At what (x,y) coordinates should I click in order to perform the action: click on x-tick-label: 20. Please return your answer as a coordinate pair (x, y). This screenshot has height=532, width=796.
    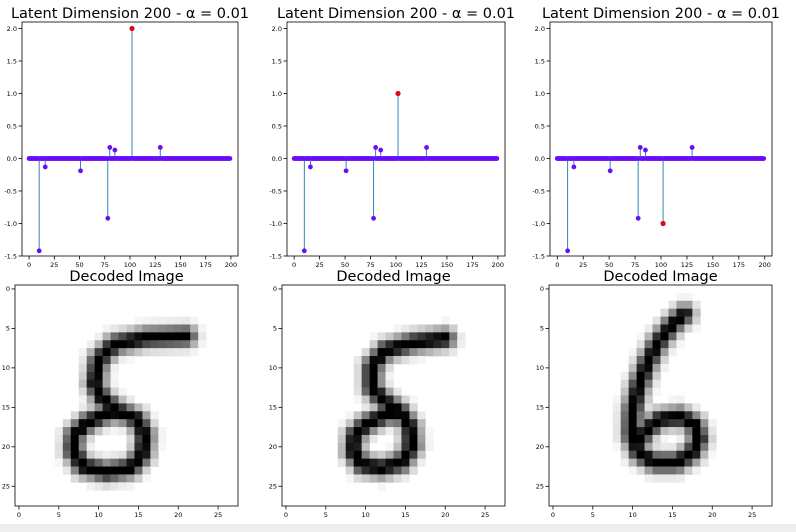
    Looking at the image, I should click on (445, 515).